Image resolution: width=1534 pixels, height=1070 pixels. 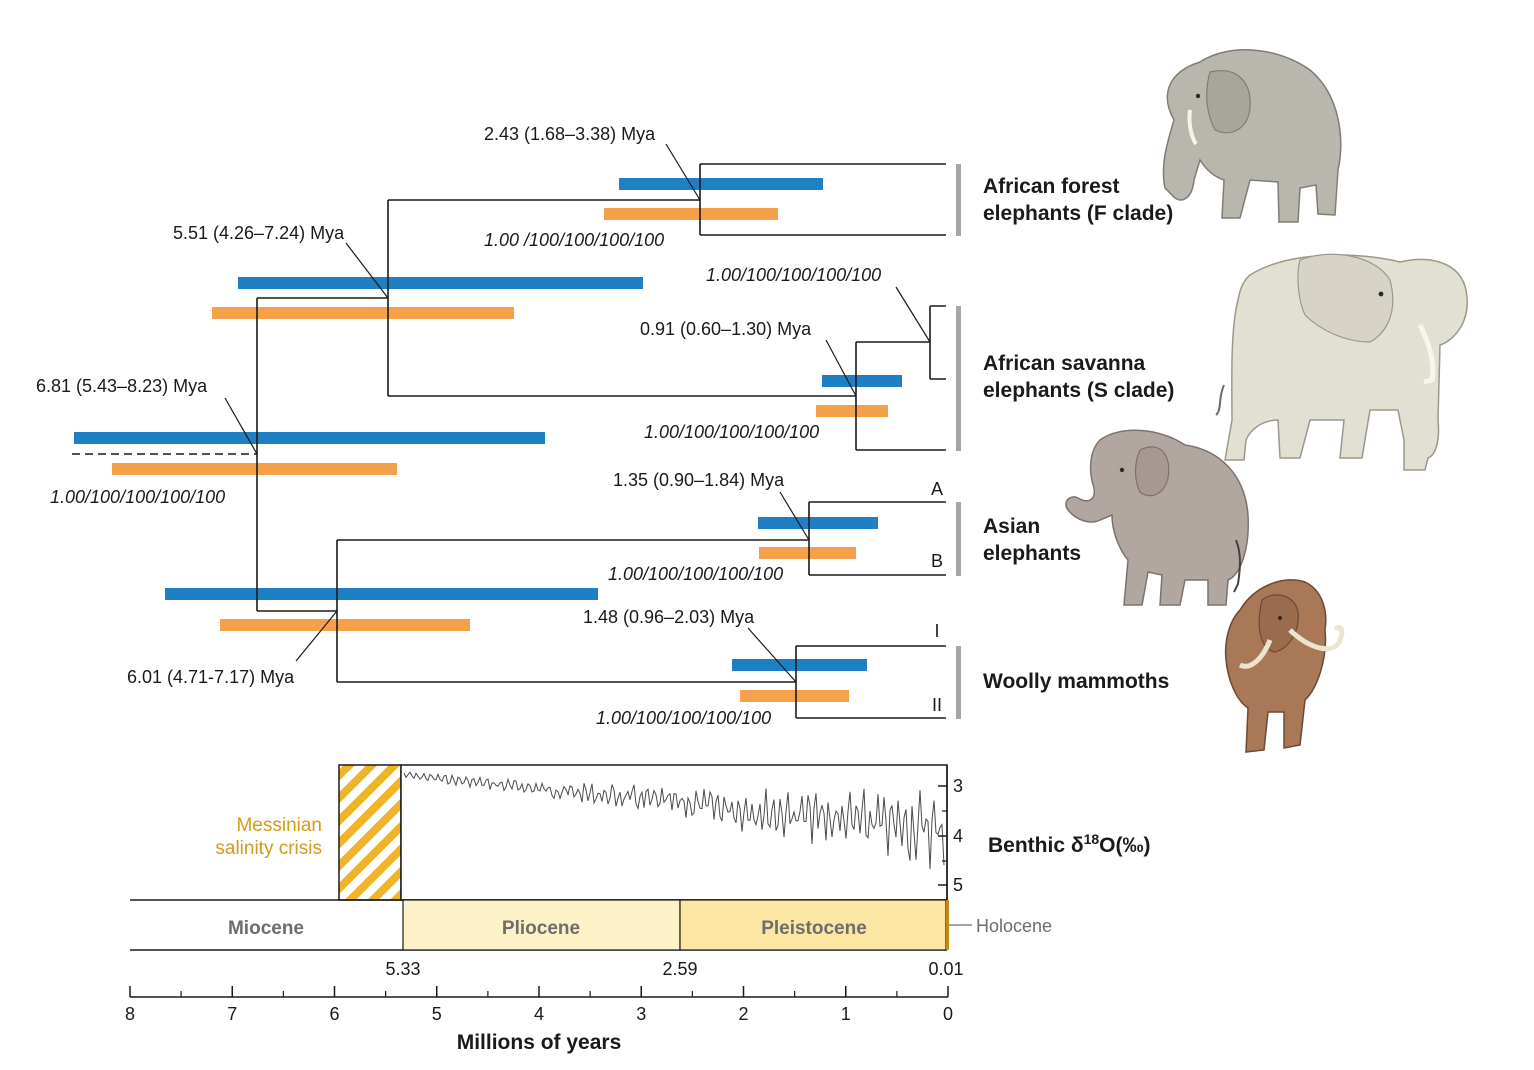 What do you see at coordinates (799, 665) in the screenshot?
I see `mammoth-bayes-bar` at bounding box center [799, 665].